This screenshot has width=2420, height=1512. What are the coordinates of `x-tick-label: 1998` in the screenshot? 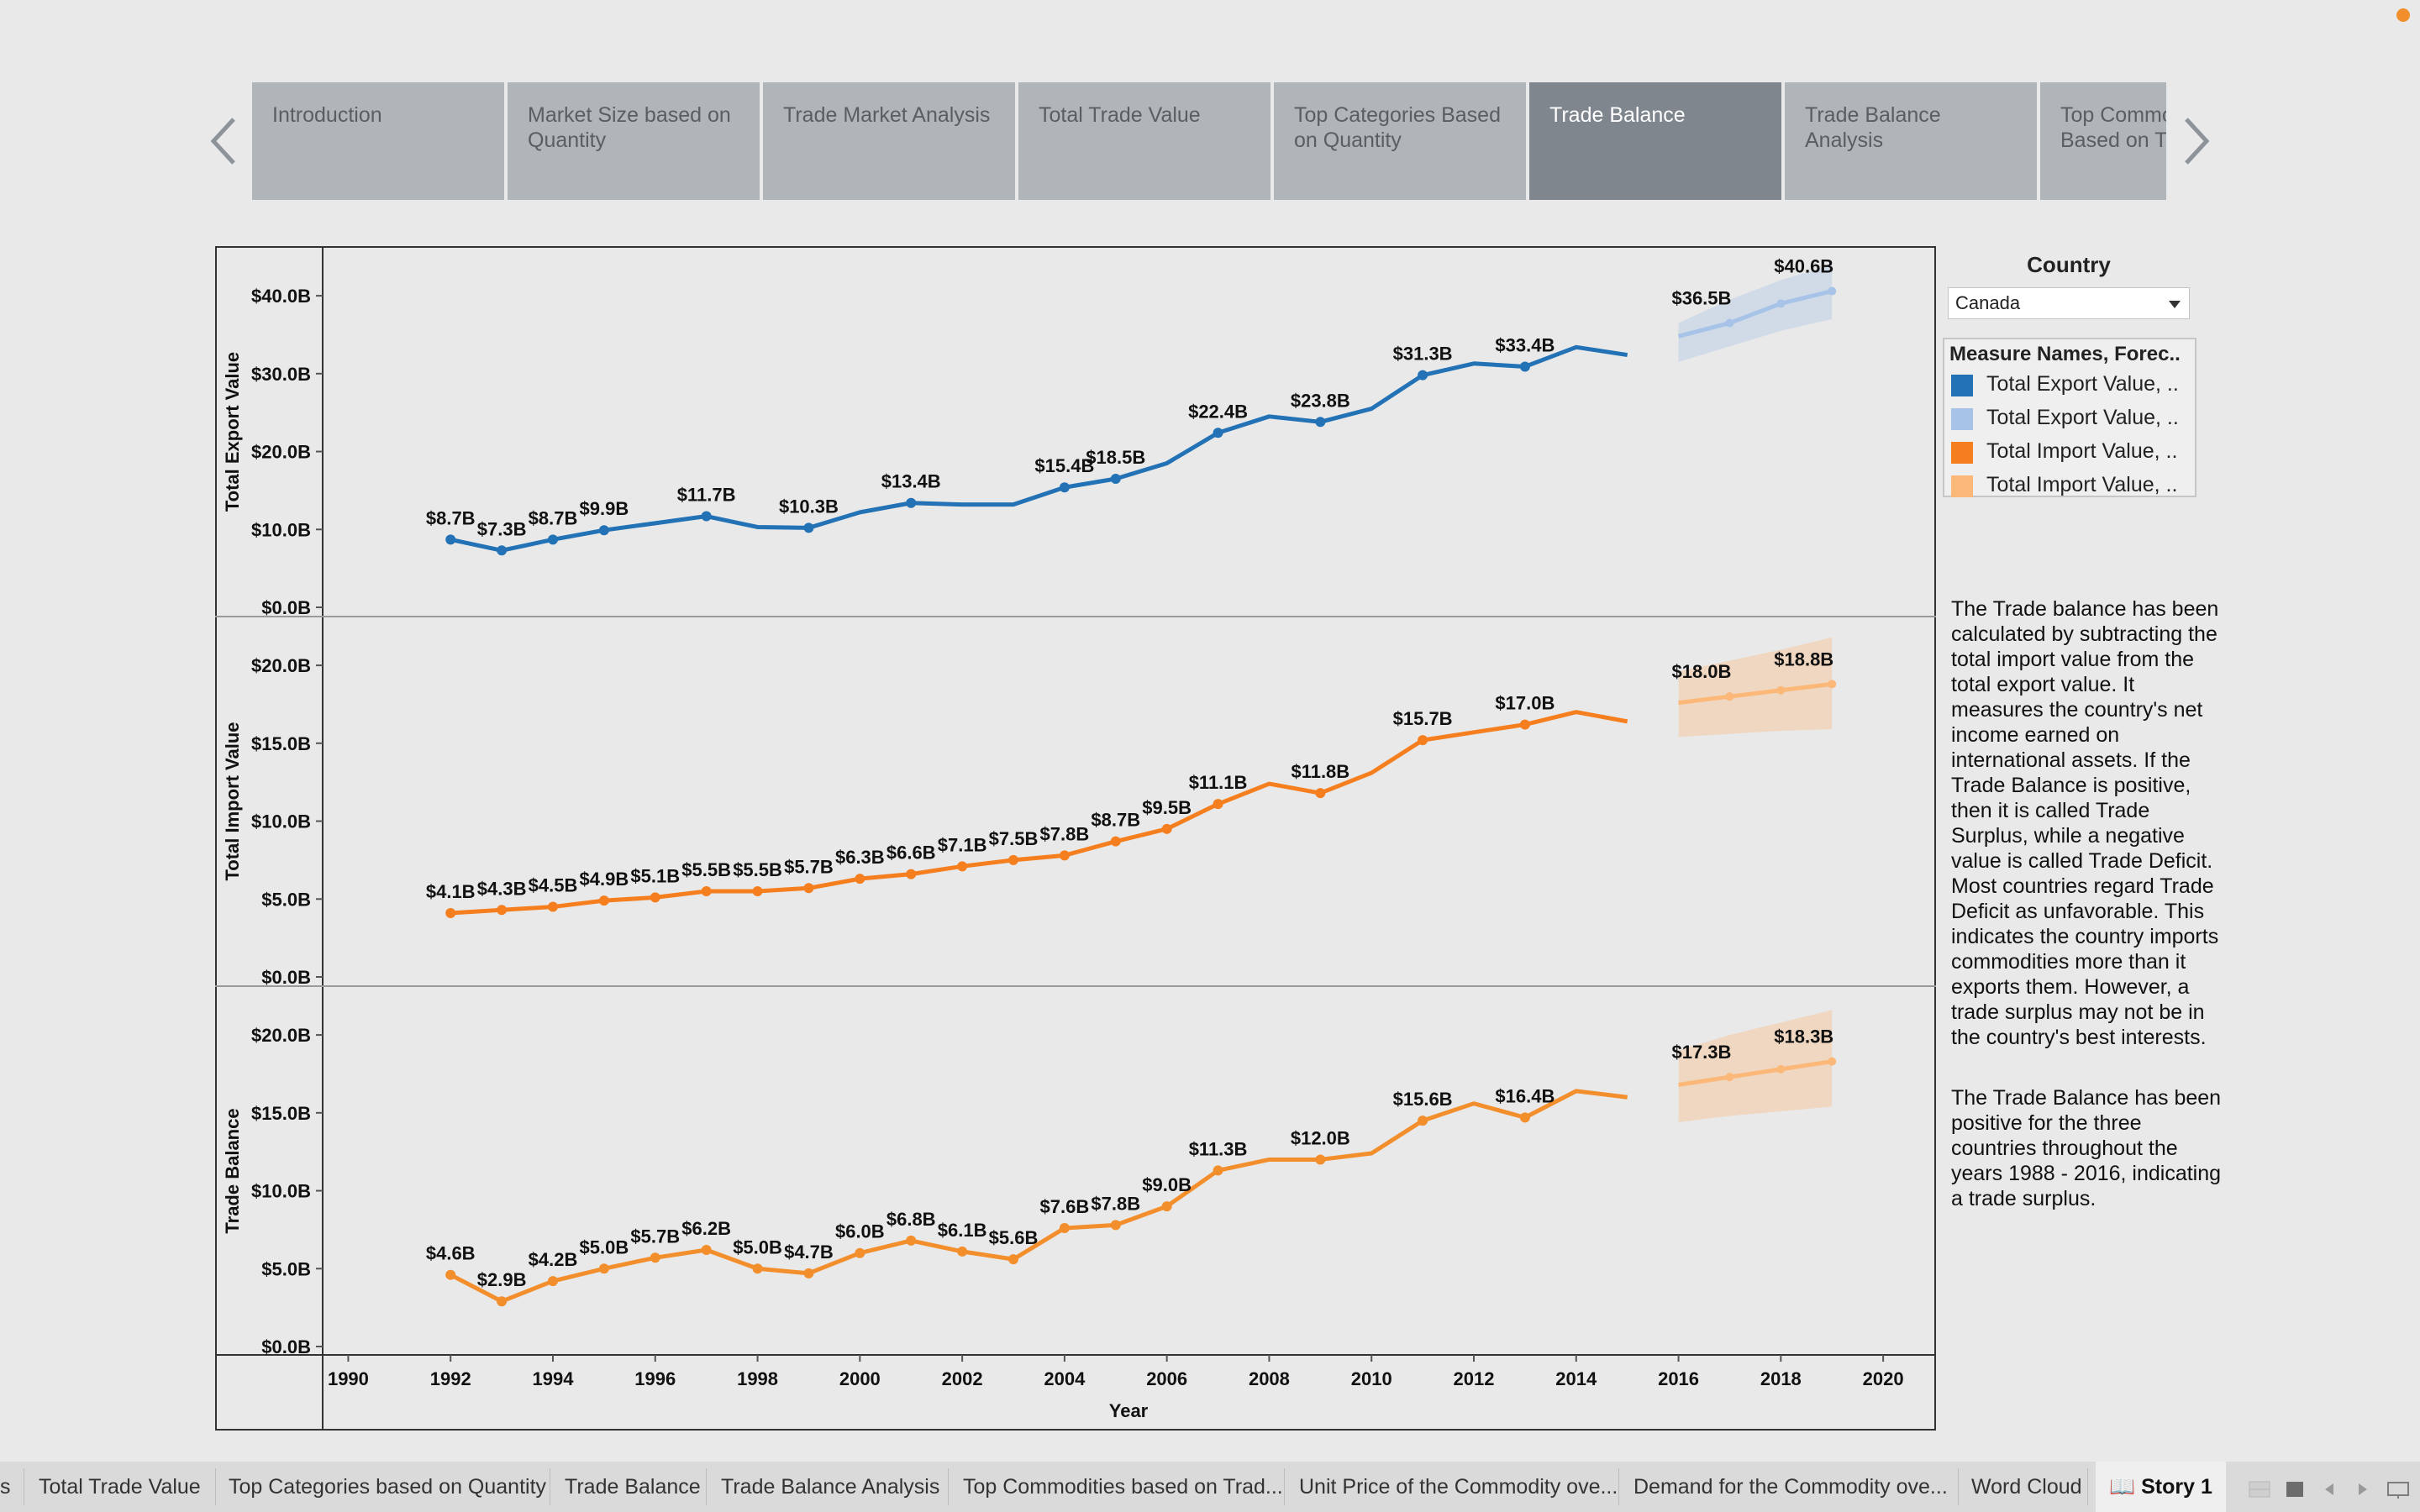 It's located at (757, 1378).